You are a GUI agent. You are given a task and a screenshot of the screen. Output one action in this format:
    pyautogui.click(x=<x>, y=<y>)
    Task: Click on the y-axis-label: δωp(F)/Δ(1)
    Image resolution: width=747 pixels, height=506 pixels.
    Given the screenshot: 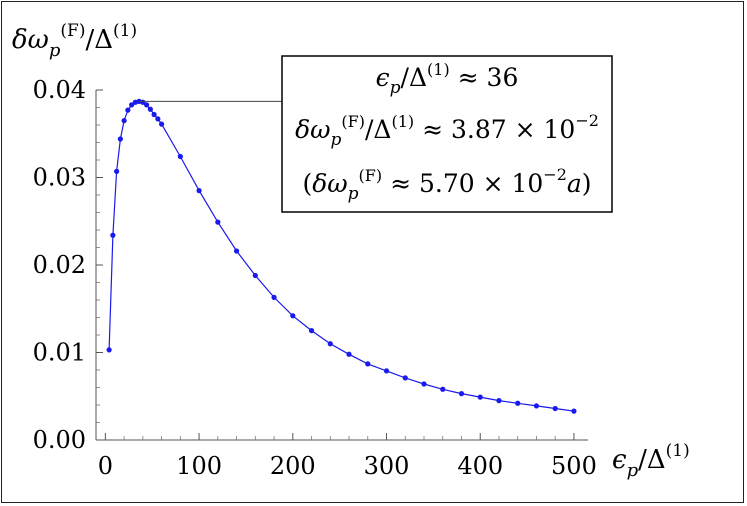 What is the action you would take?
    pyautogui.click(x=74, y=41)
    